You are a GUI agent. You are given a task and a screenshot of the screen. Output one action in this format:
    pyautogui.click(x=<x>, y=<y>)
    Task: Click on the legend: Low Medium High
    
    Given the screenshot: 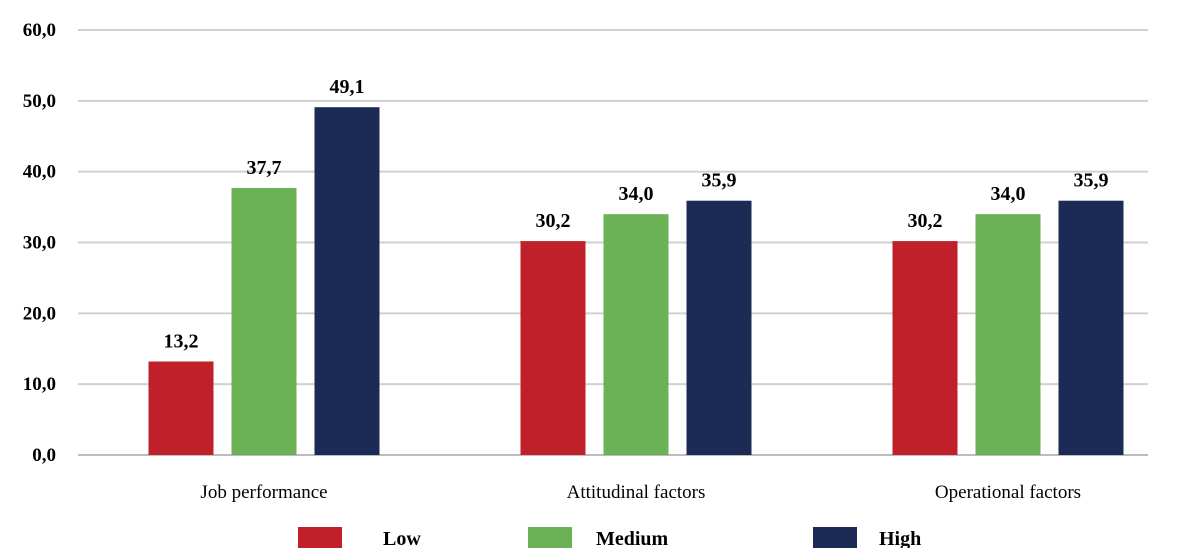 What is the action you would take?
    pyautogui.click(x=609, y=537)
    